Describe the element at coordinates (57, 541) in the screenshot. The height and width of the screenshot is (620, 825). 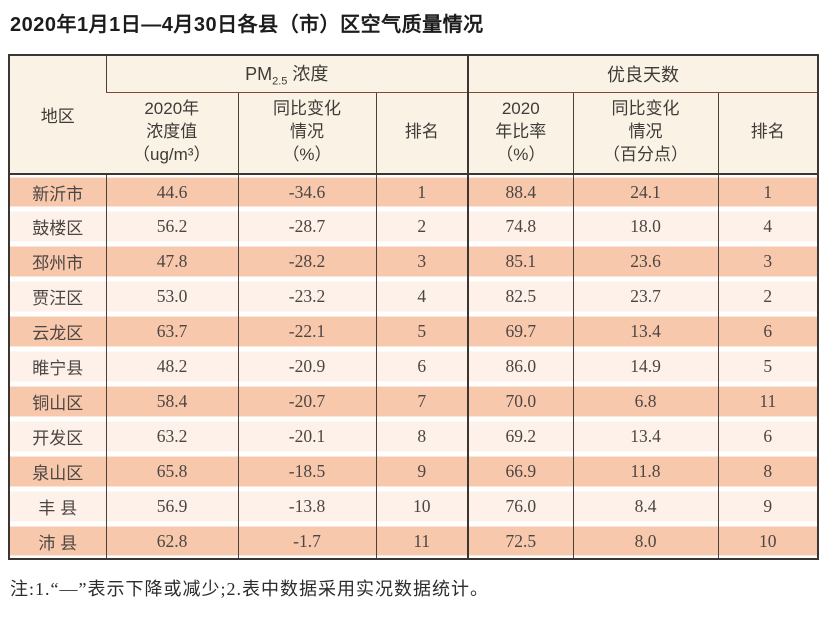
I see `cell-region: 沛 县` at that location.